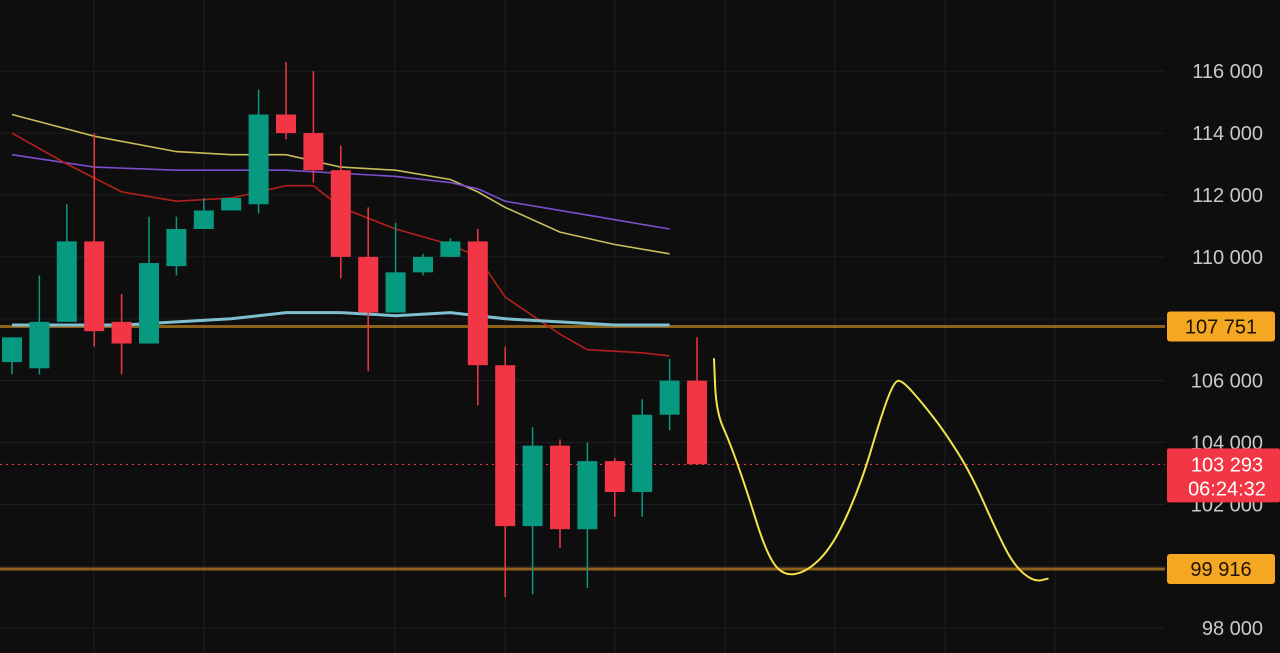  I want to click on price-tick-label: 112 000, so click(1227, 196).